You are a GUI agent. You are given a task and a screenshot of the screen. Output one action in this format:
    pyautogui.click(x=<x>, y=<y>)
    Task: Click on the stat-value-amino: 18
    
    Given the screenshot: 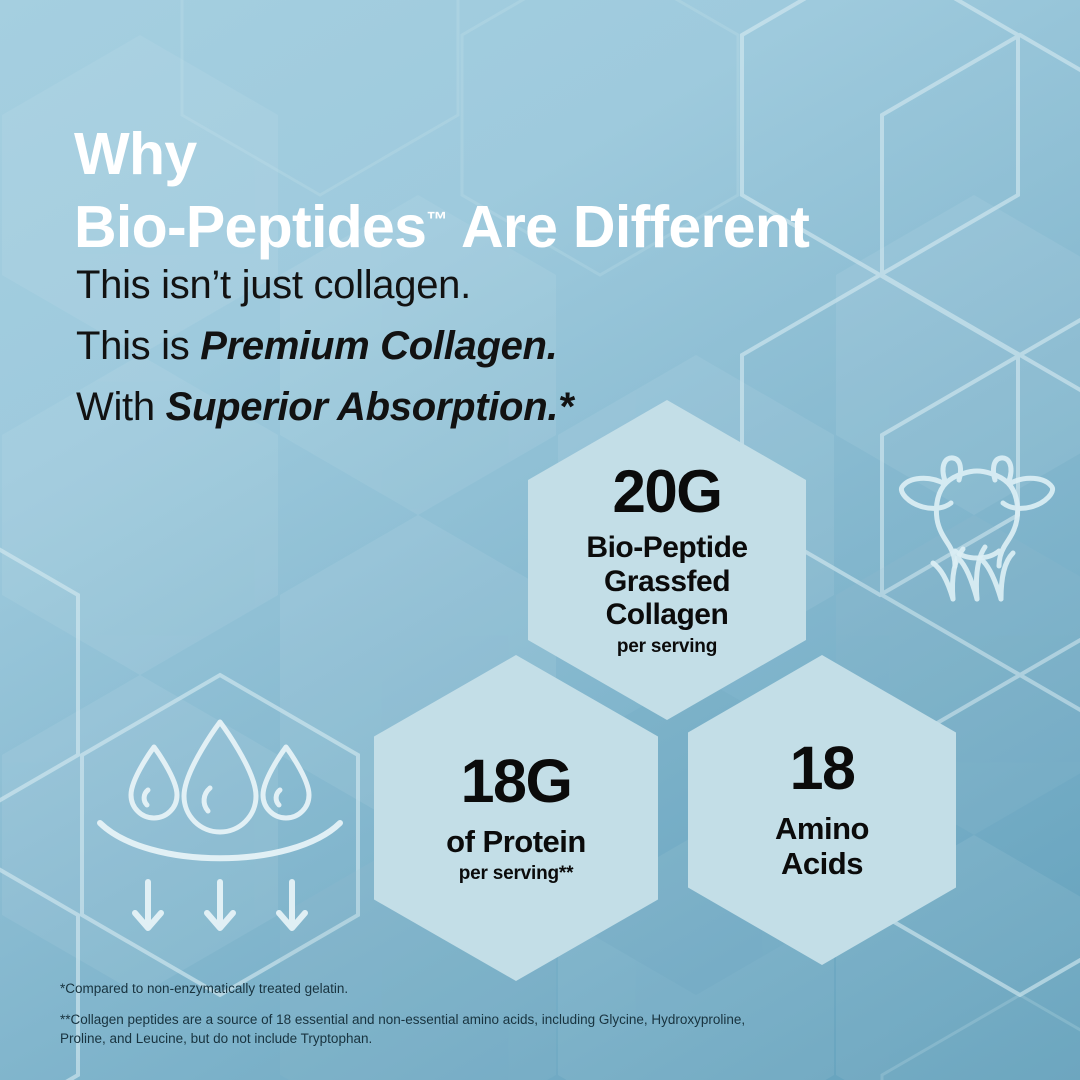 What is the action you would take?
    pyautogui.click(x=822, y=768)
    